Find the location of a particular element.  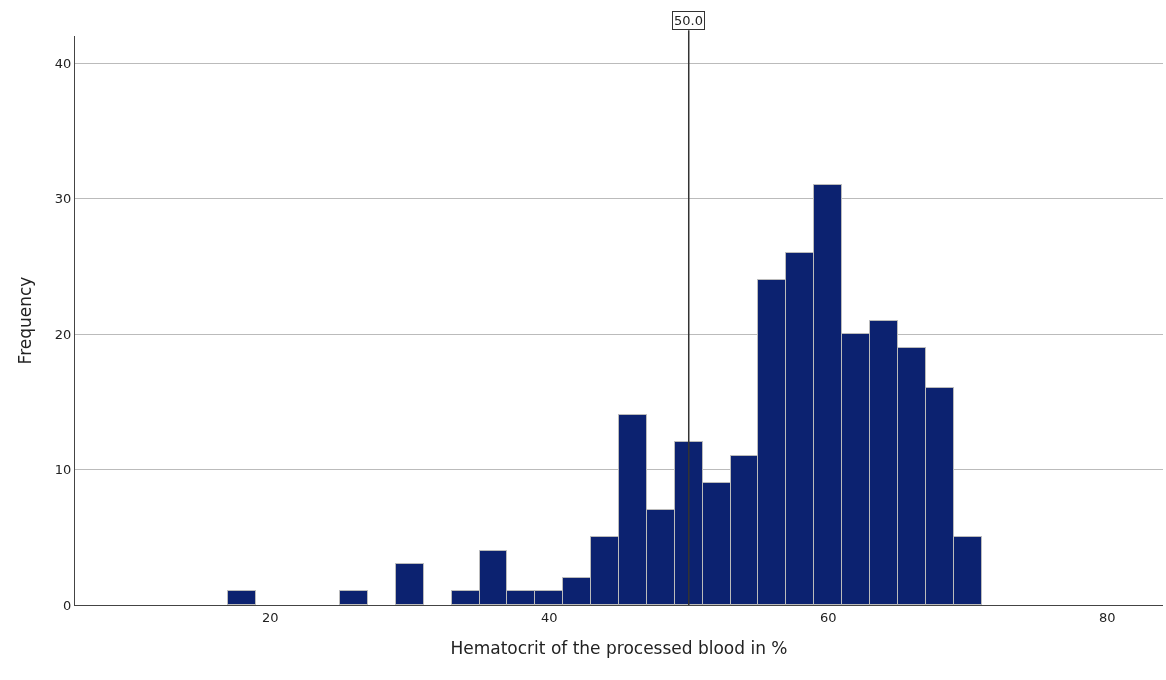

y-tick-label: 30 is located at coordinates (63, 199).